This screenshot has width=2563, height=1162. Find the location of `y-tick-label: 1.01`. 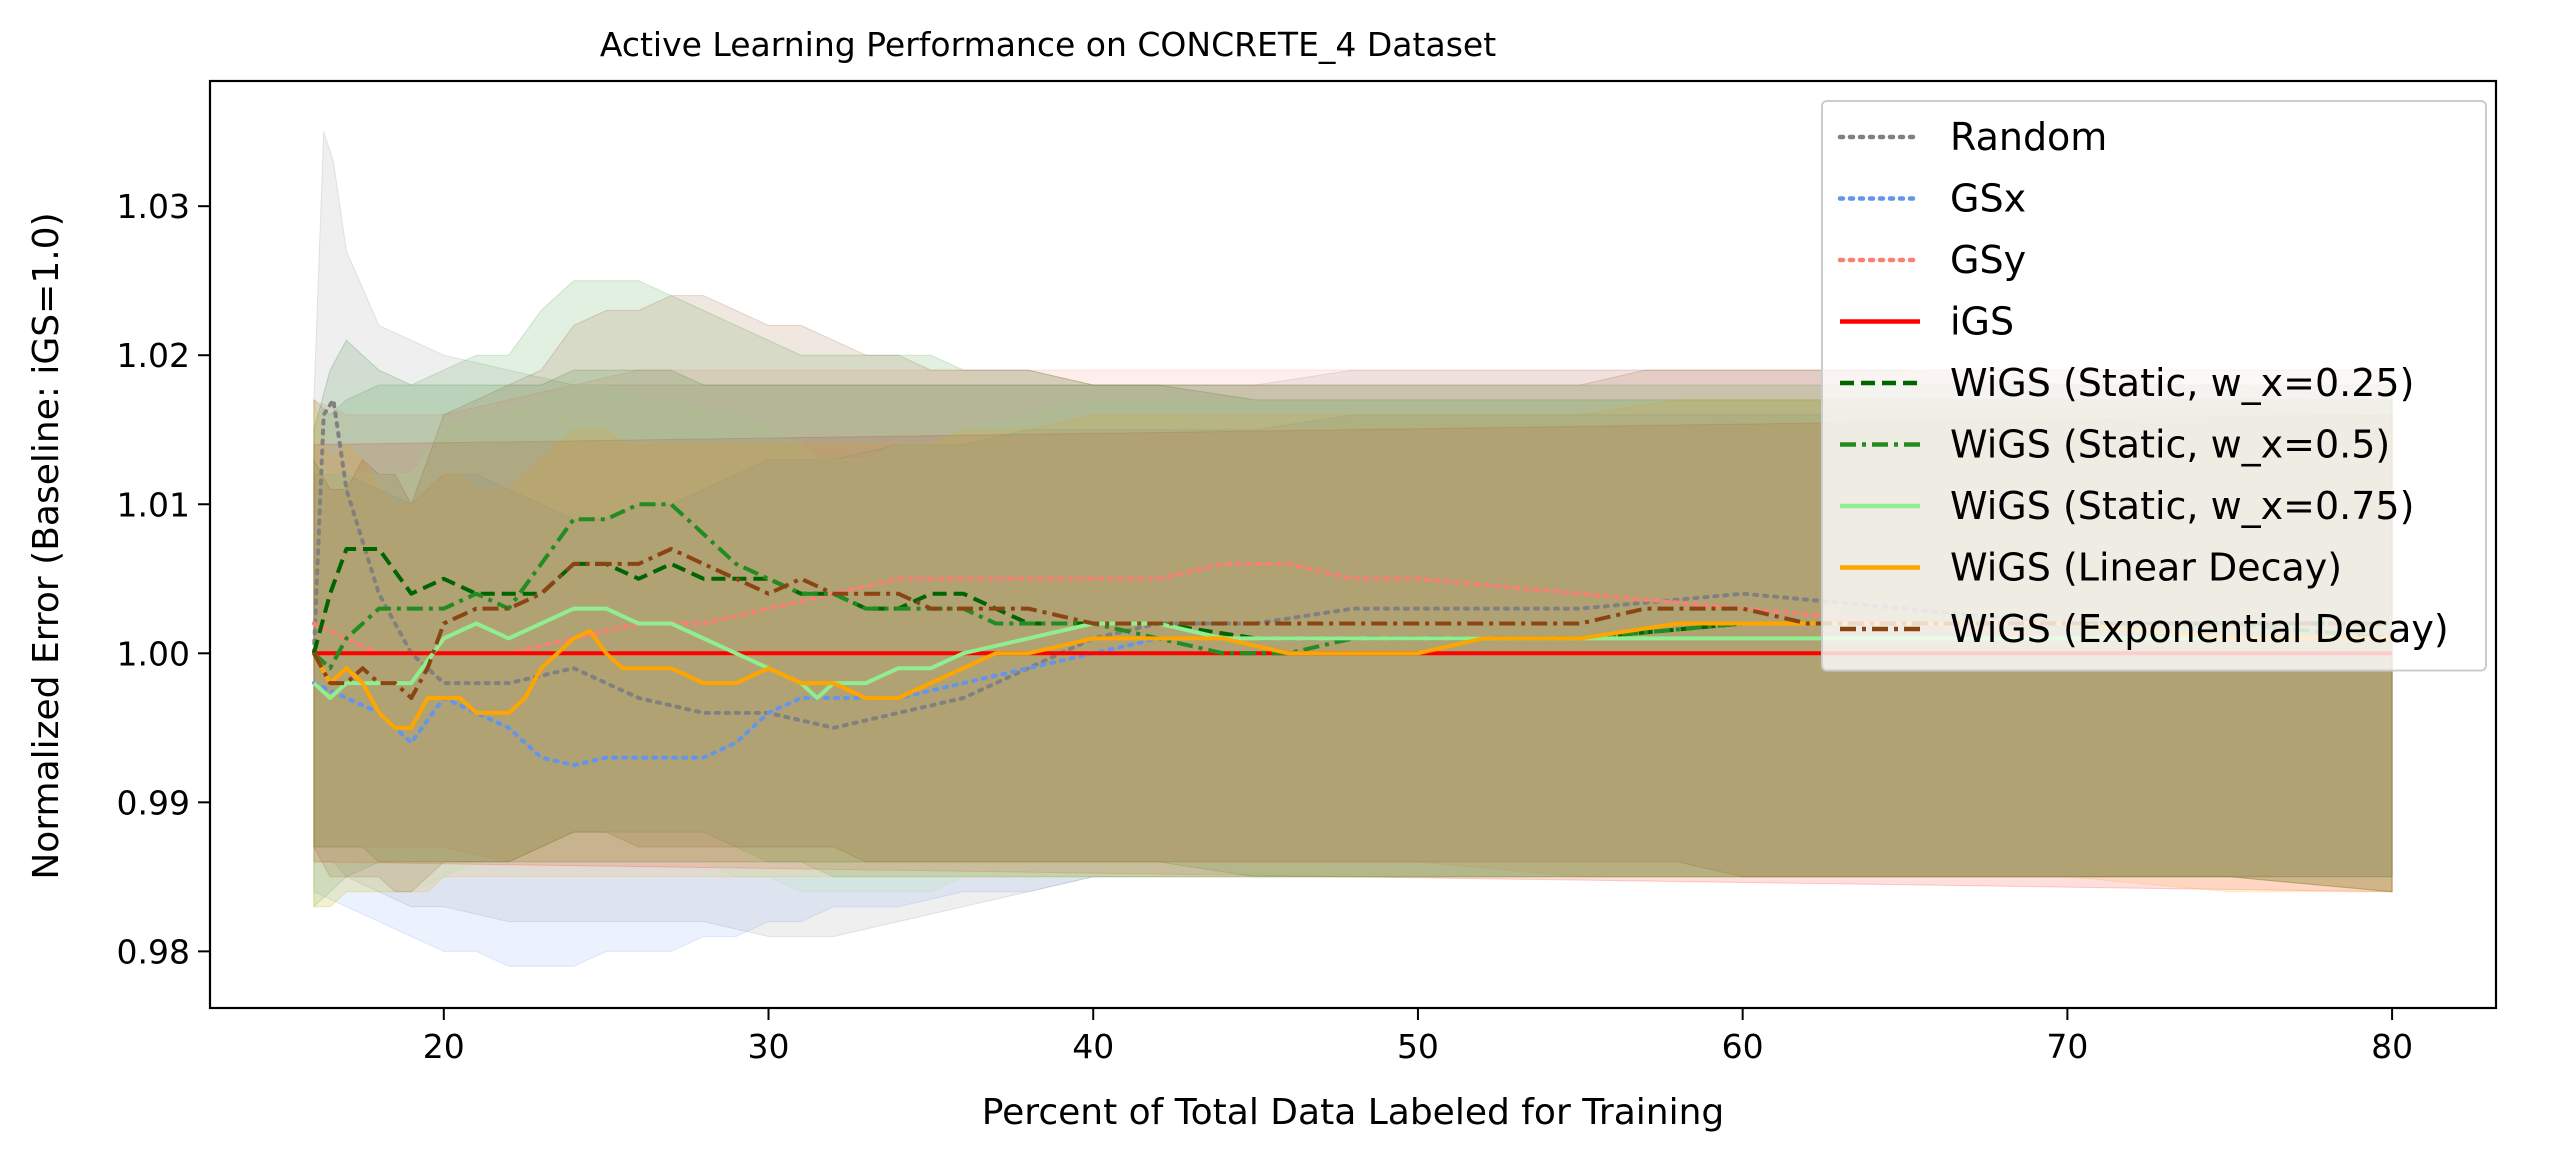

y-tick-label: 1.01 is located at coordinates (153, 504).